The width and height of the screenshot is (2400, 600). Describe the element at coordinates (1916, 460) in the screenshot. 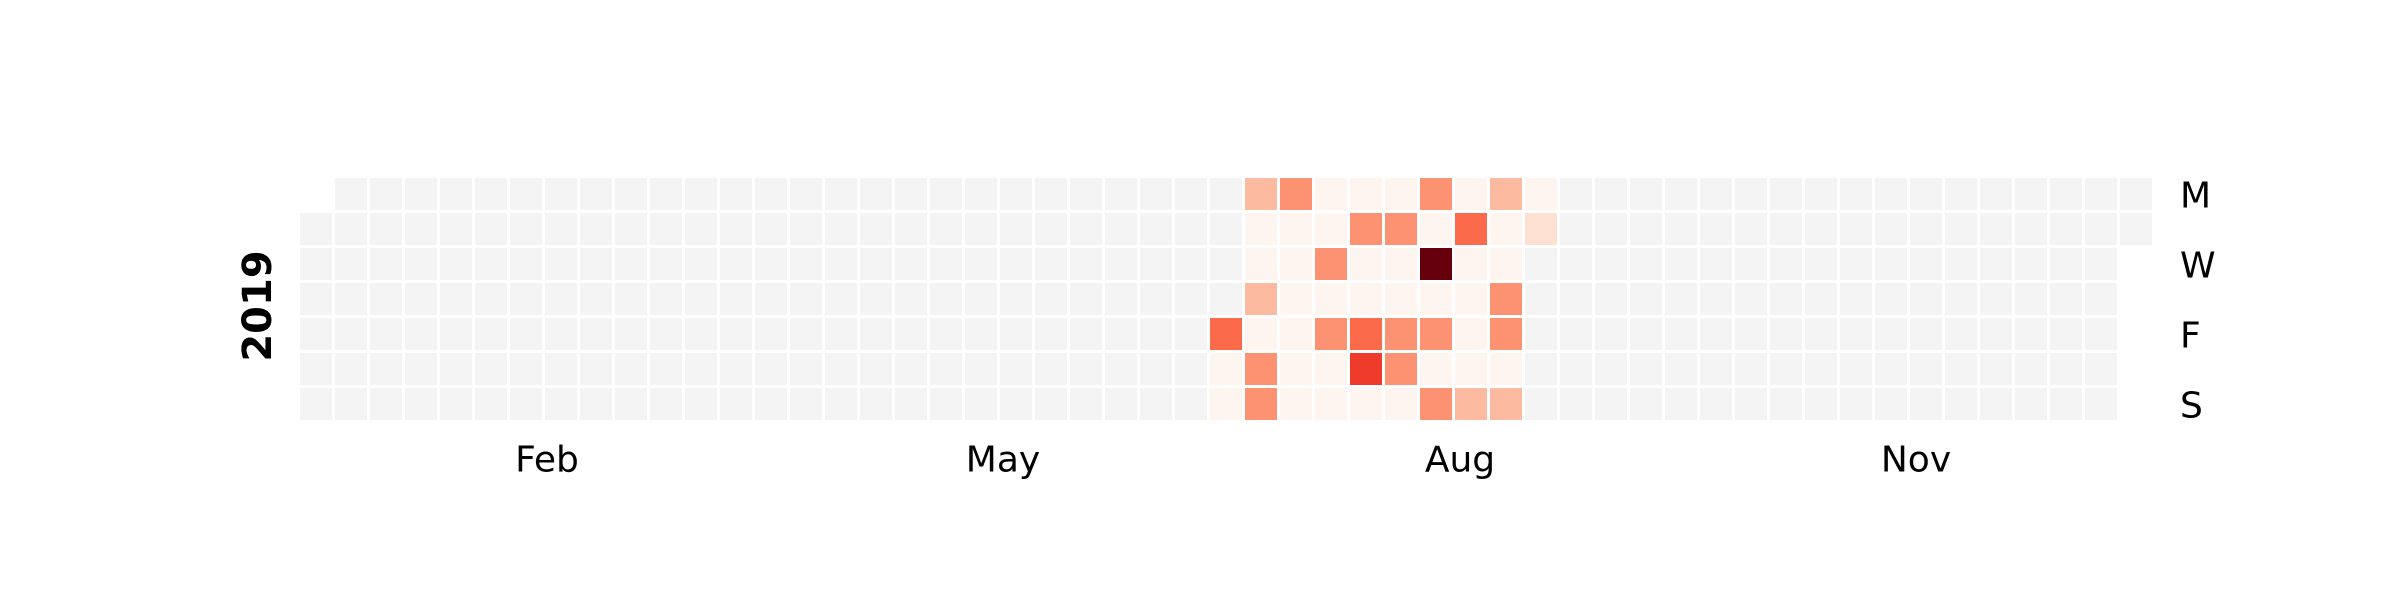

I see `month-label-nov: Nov` at that location.